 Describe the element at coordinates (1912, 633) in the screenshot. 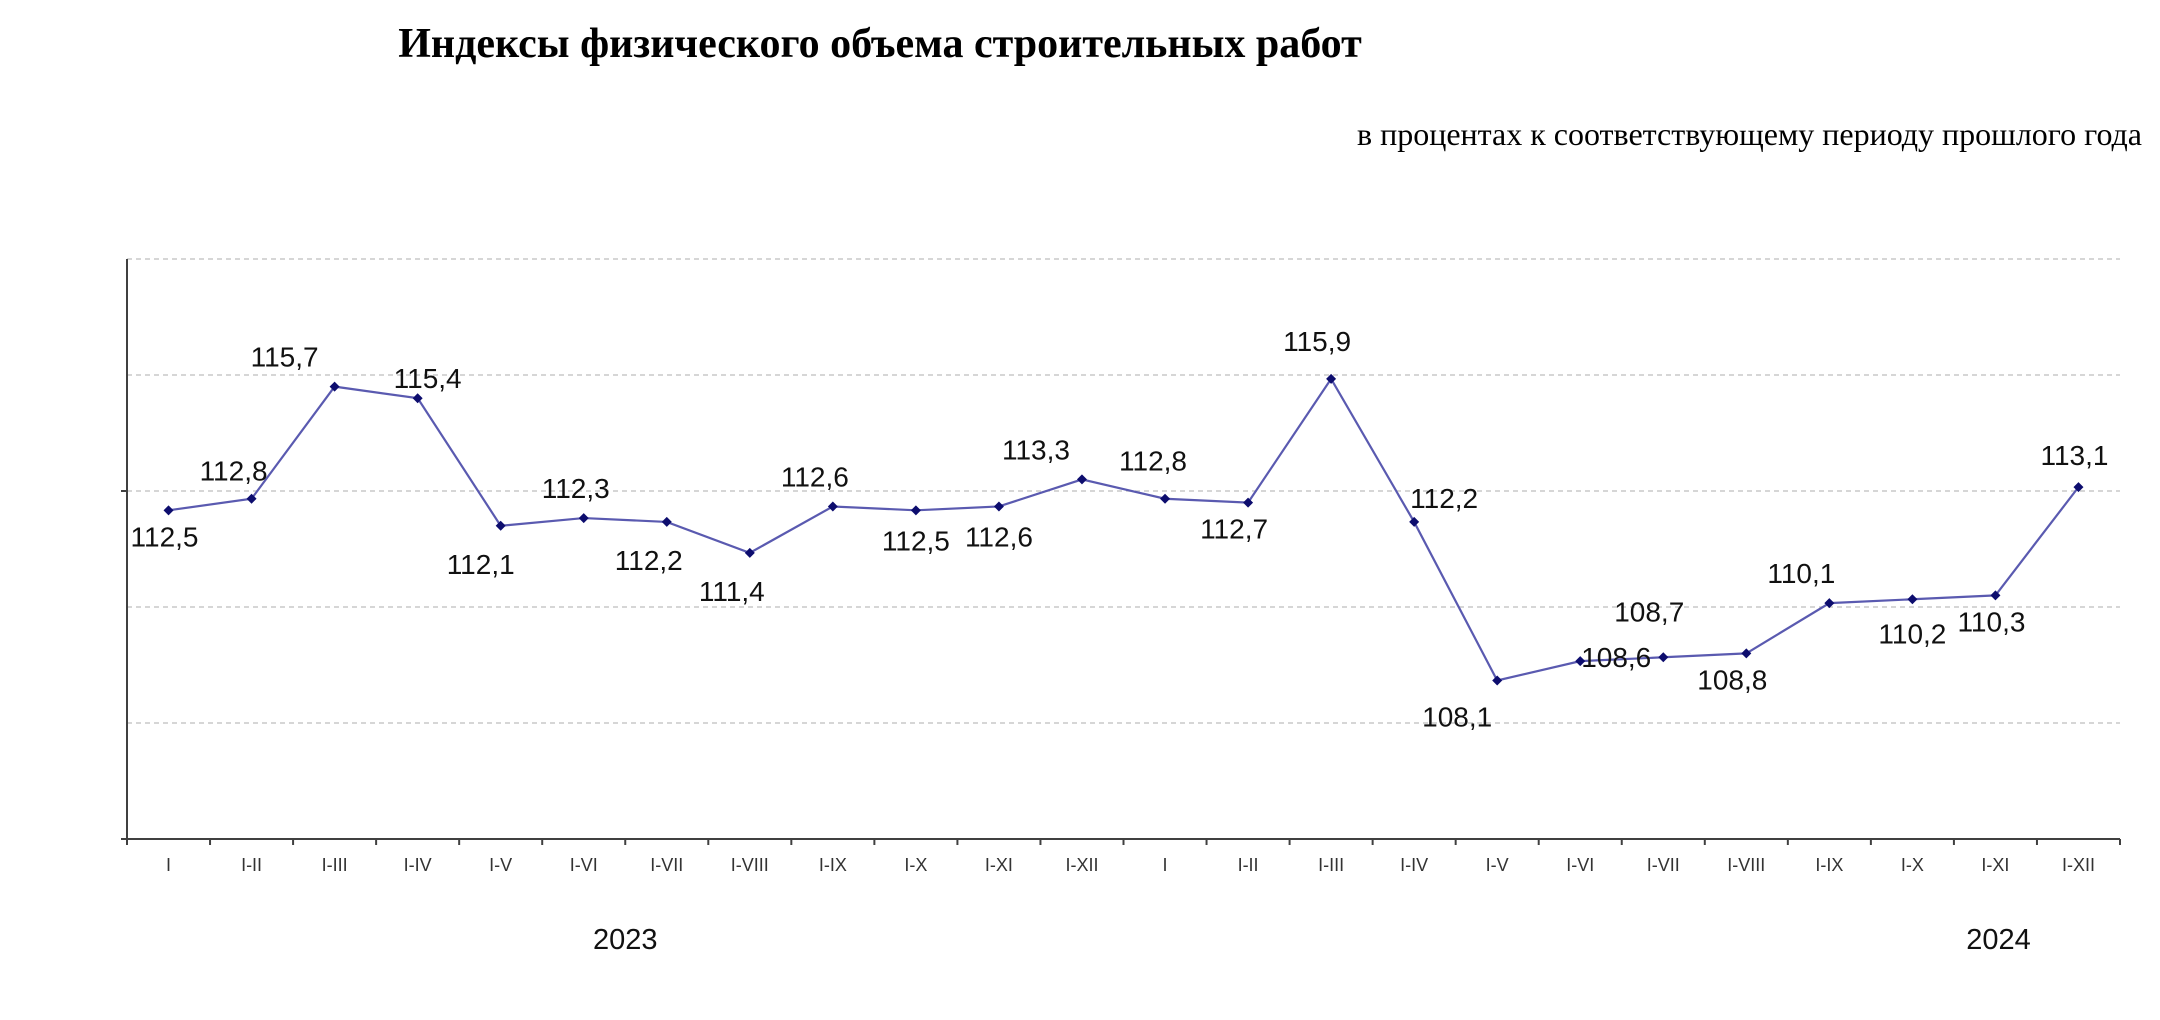

I see `data-label: 110,2` at that location.